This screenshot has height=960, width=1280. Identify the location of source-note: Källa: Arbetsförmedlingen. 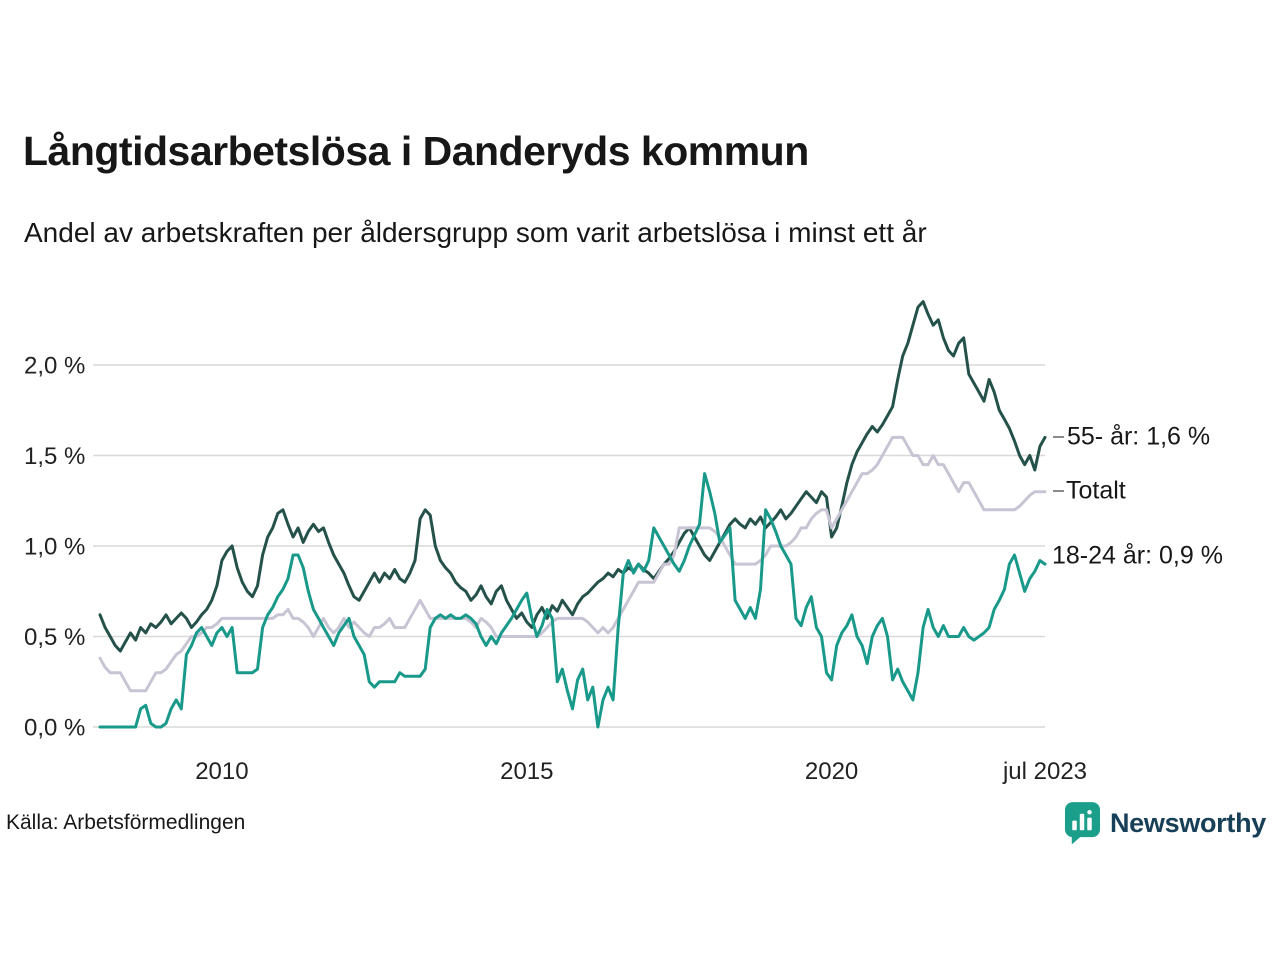
(126, 822).